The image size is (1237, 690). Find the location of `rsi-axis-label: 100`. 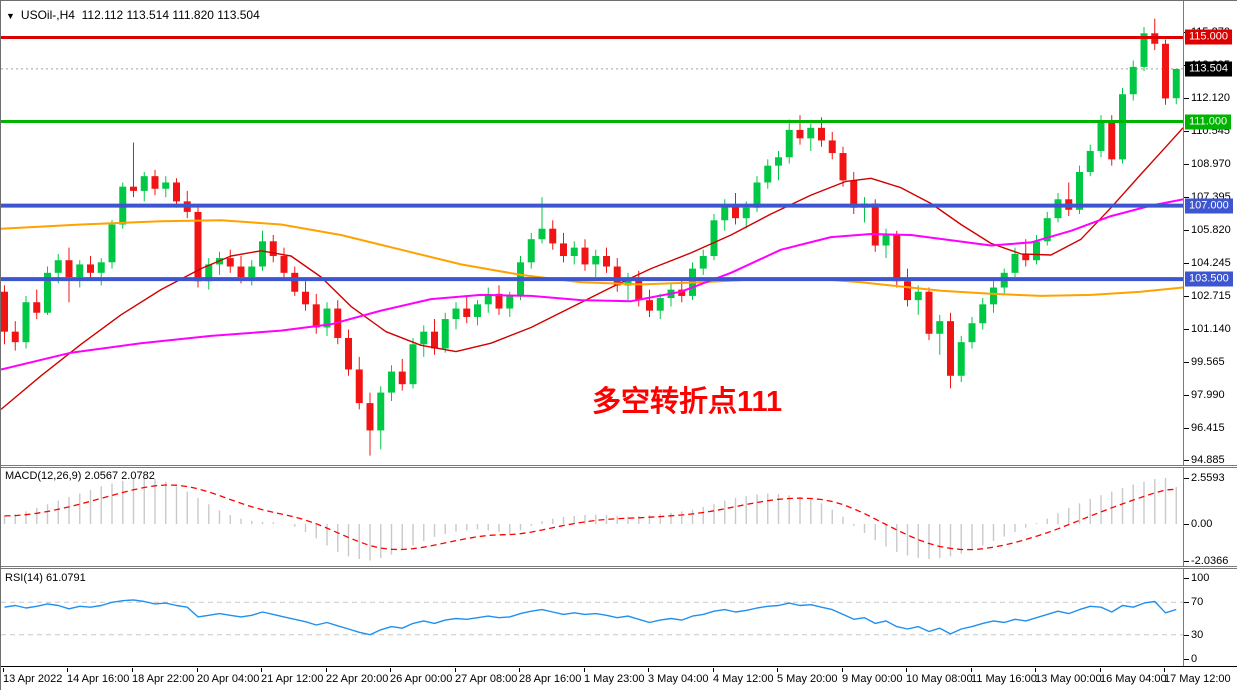

rsi-axis-label: 100 is located at coordinates (1200, 578).